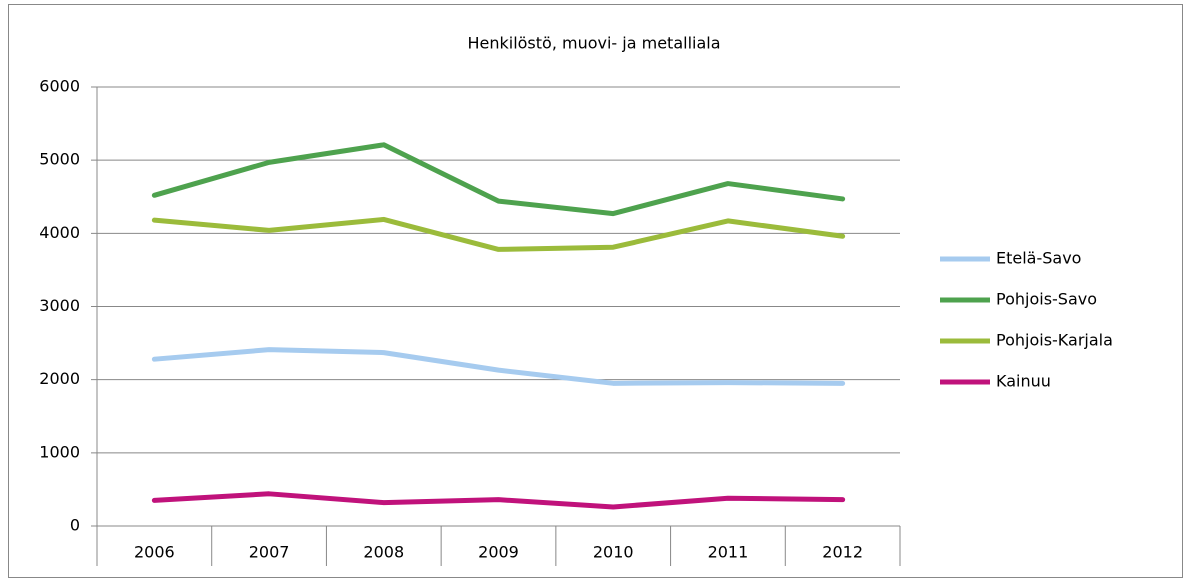  I want to click on legend-label: Pohjois-Savo, so click(1046, 299).